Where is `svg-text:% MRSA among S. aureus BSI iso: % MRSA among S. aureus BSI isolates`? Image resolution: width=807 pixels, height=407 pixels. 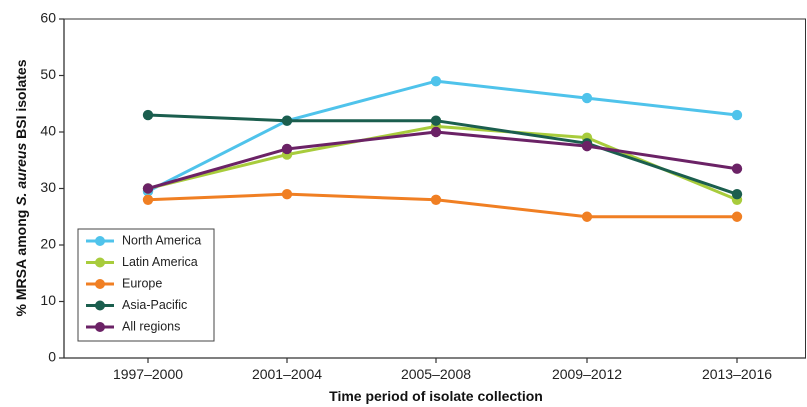
svg-text:% MRSA among S. aureus BSI iso: % MRSA among S. aureus BSI isolates is located at coordinates (21, 187).